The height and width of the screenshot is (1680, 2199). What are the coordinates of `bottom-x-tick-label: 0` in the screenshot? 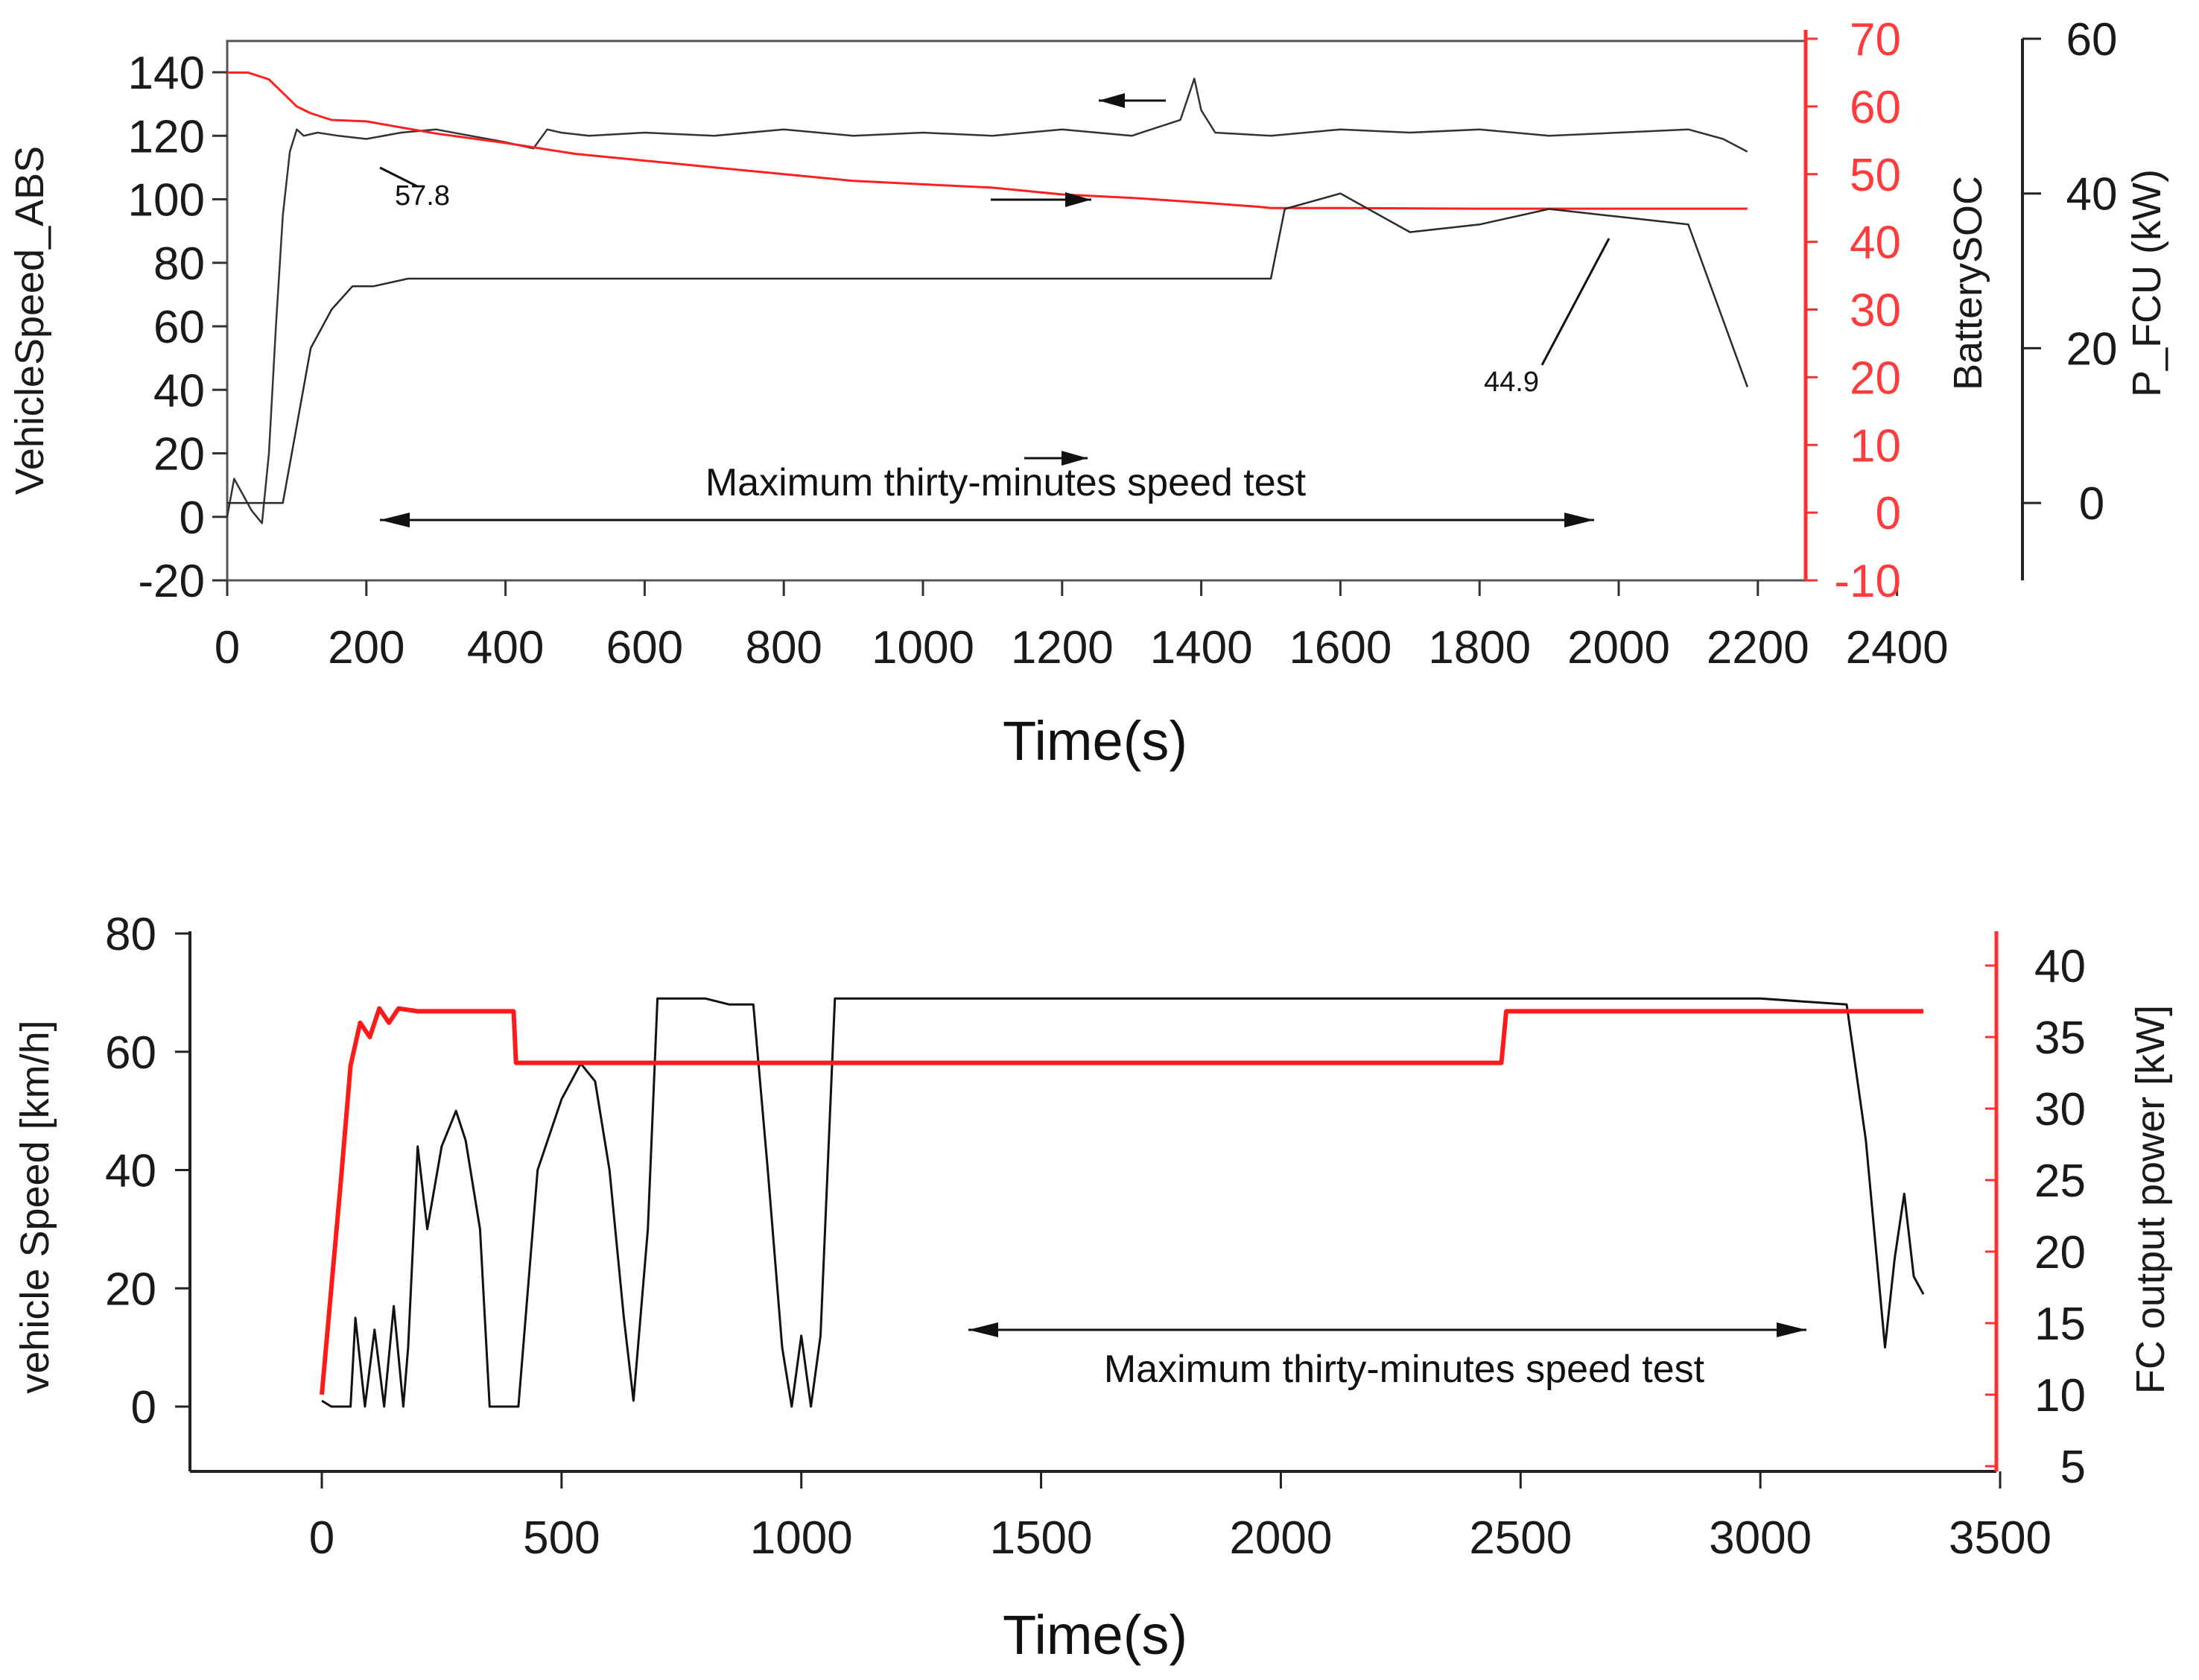 It's located at (321, 1538).